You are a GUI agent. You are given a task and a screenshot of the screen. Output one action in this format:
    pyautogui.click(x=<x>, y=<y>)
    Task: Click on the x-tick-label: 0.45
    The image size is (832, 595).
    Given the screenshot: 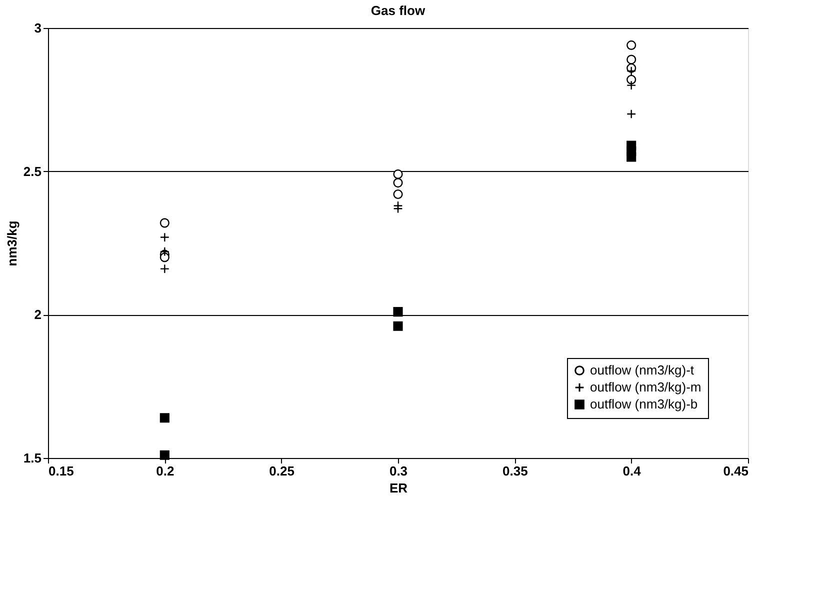 What is the action you would take?
    pyautogui.click(x=735, y=471)
    